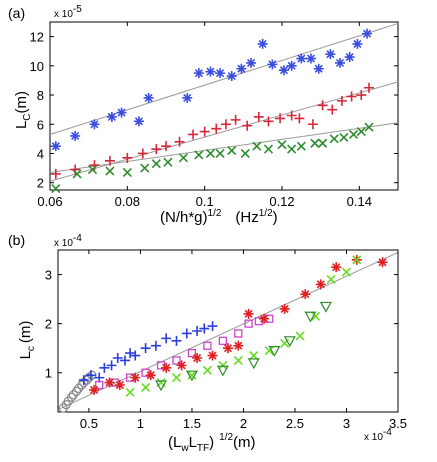 This screenshot has height=462, width=437. What do you see at coordinates (40, 95) in the screenshot?
I see `y-tick-label: 8` at bounding box center [40, 95].